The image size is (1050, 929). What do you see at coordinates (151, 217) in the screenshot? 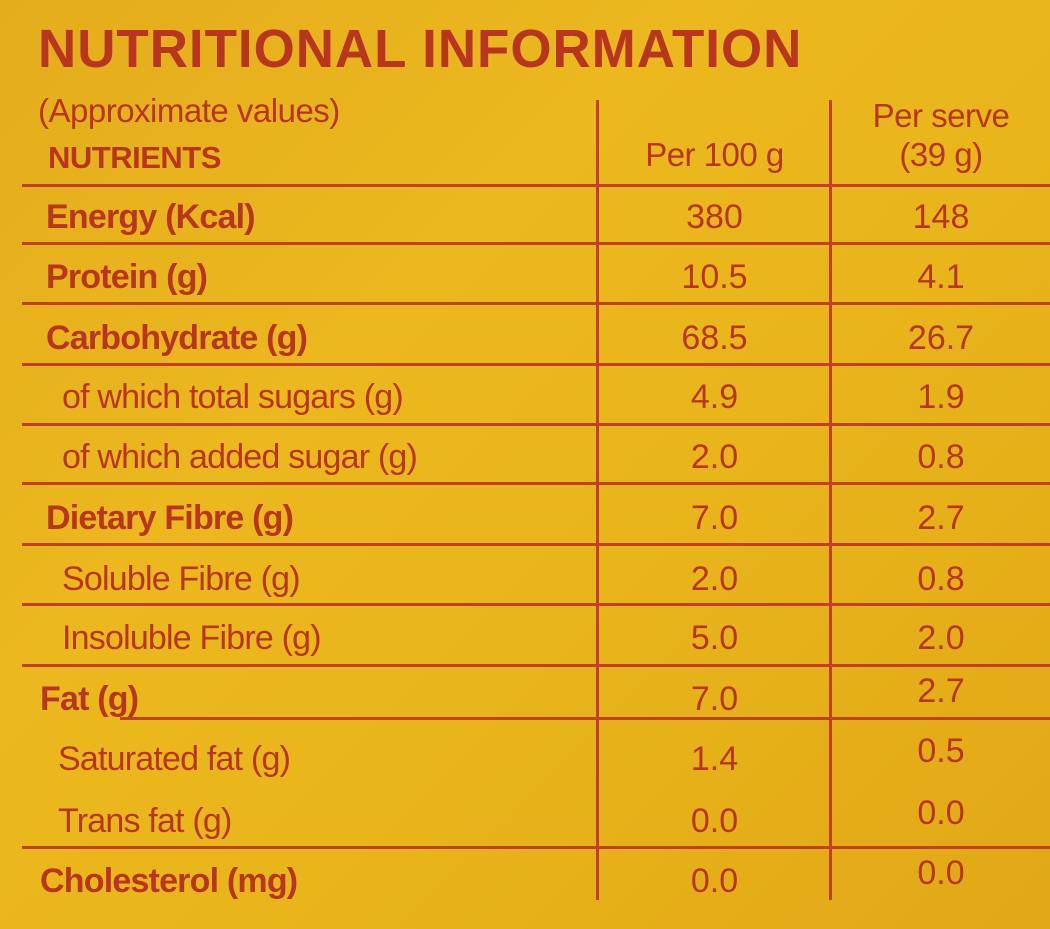
I see `row-label: Energy (Kcal)` at bounding box center [151, 217].